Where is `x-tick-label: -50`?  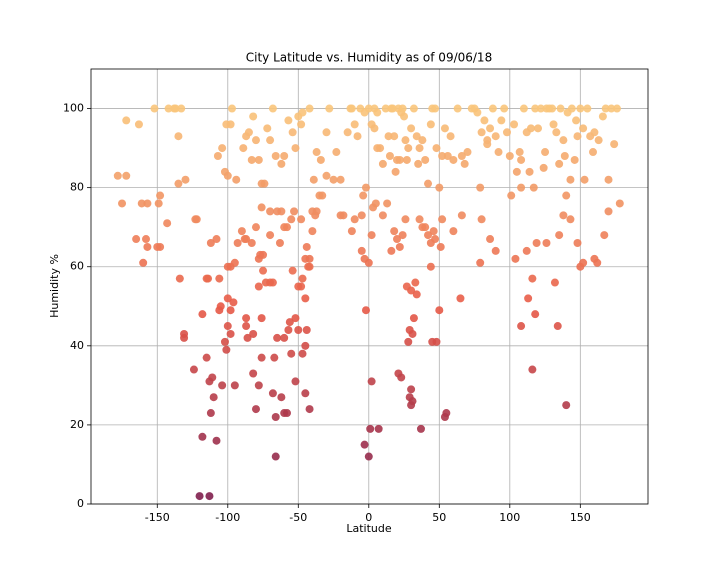
x-tick-label: -50 is located at coordinates (298, 517).